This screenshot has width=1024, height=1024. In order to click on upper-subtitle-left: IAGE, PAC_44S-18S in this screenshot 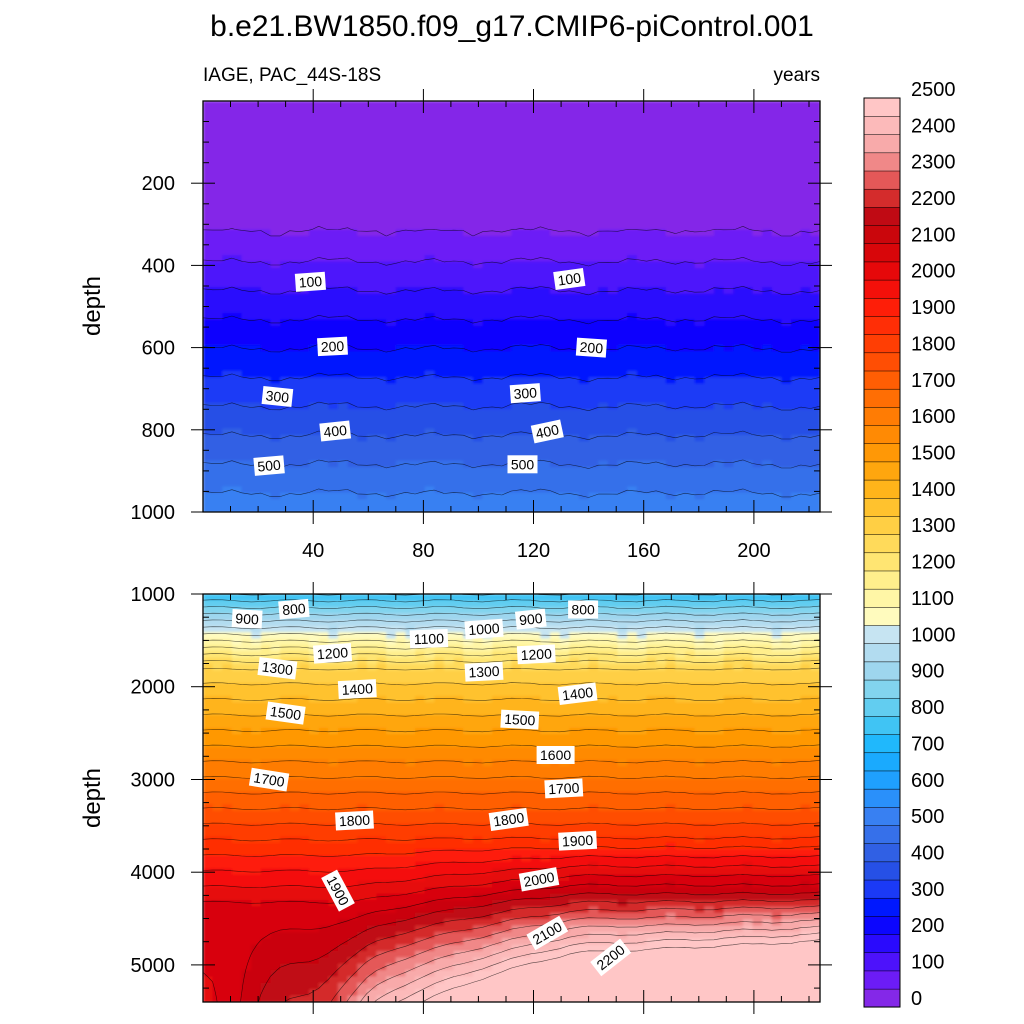, I will do `click(292, 75)`.